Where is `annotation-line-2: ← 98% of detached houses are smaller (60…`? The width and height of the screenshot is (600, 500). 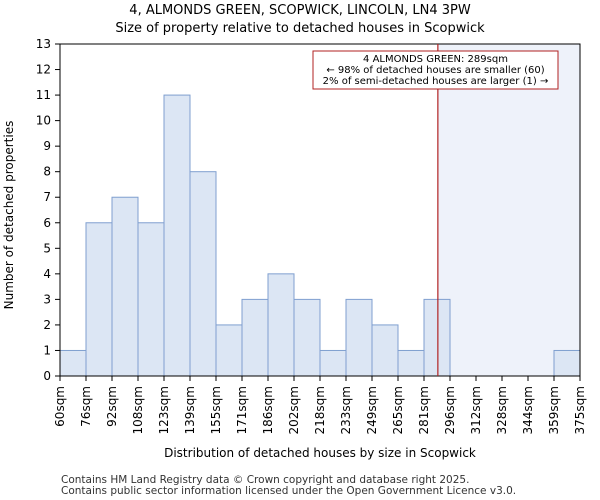
annotation-line-2: ← 98% of detached houses are smaller (60… is located at coordinates (435, 70).